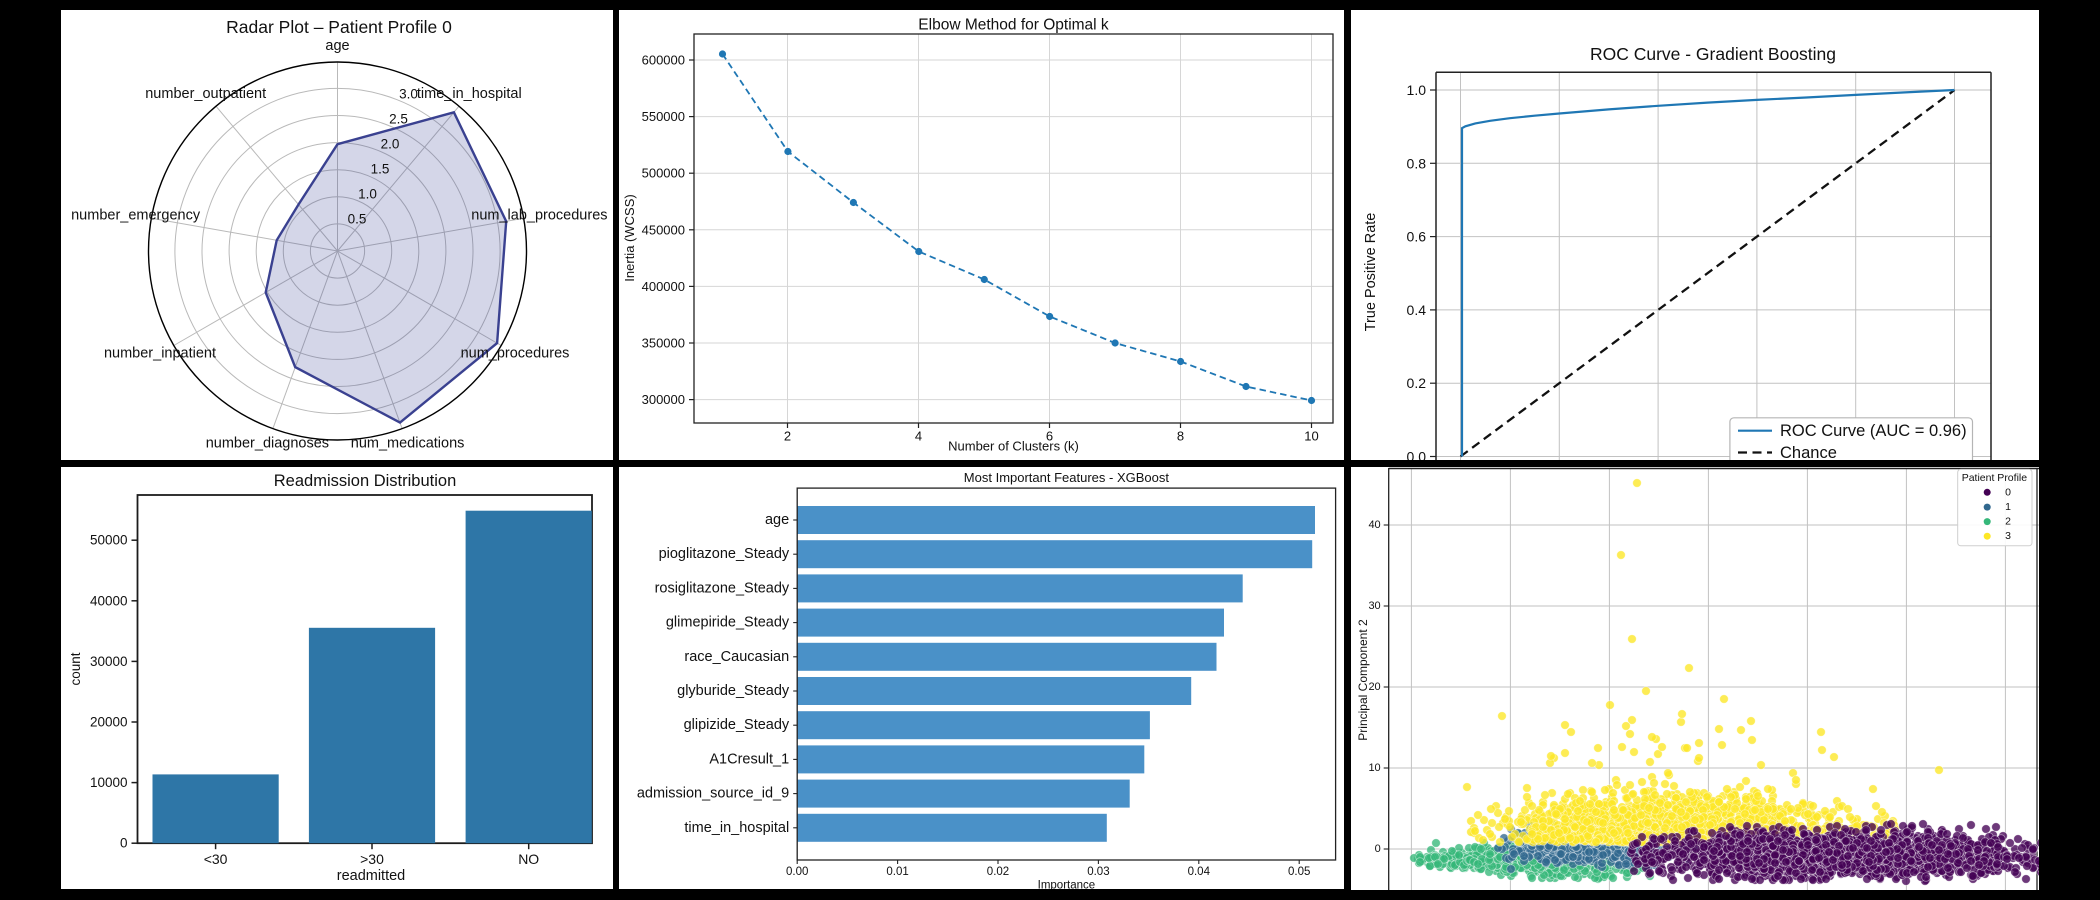 The image size is (2100, 900). What do you see at coordinates (1417, 455) in the screenshot?
I see `svg-text: 0.0` at bounding box center [1417, 455].